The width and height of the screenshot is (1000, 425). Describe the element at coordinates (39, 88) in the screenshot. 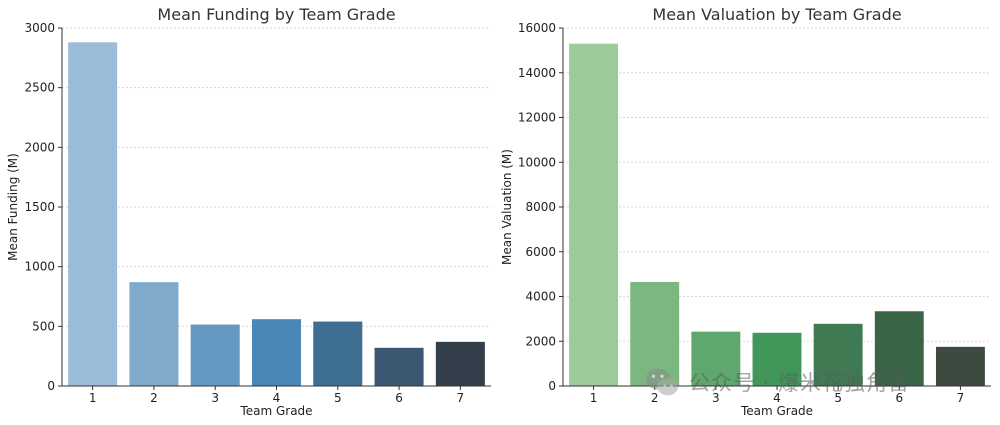

I see `y-tick-label: 2500` at that location.